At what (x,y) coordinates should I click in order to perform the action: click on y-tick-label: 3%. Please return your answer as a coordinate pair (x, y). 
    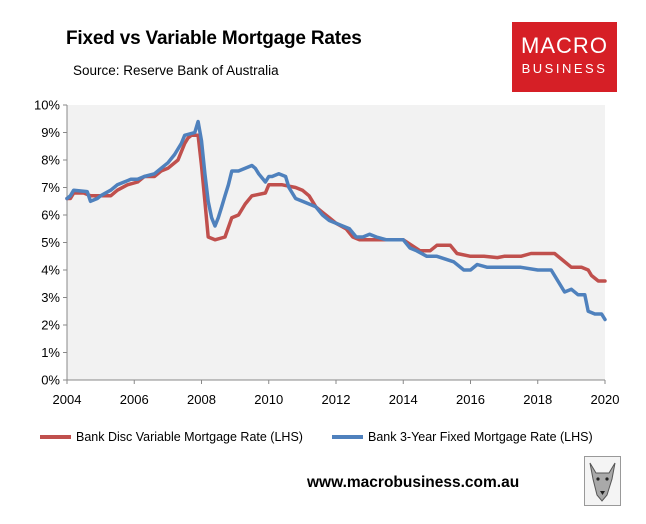
    Looking at the image, I should click on (50, 297).